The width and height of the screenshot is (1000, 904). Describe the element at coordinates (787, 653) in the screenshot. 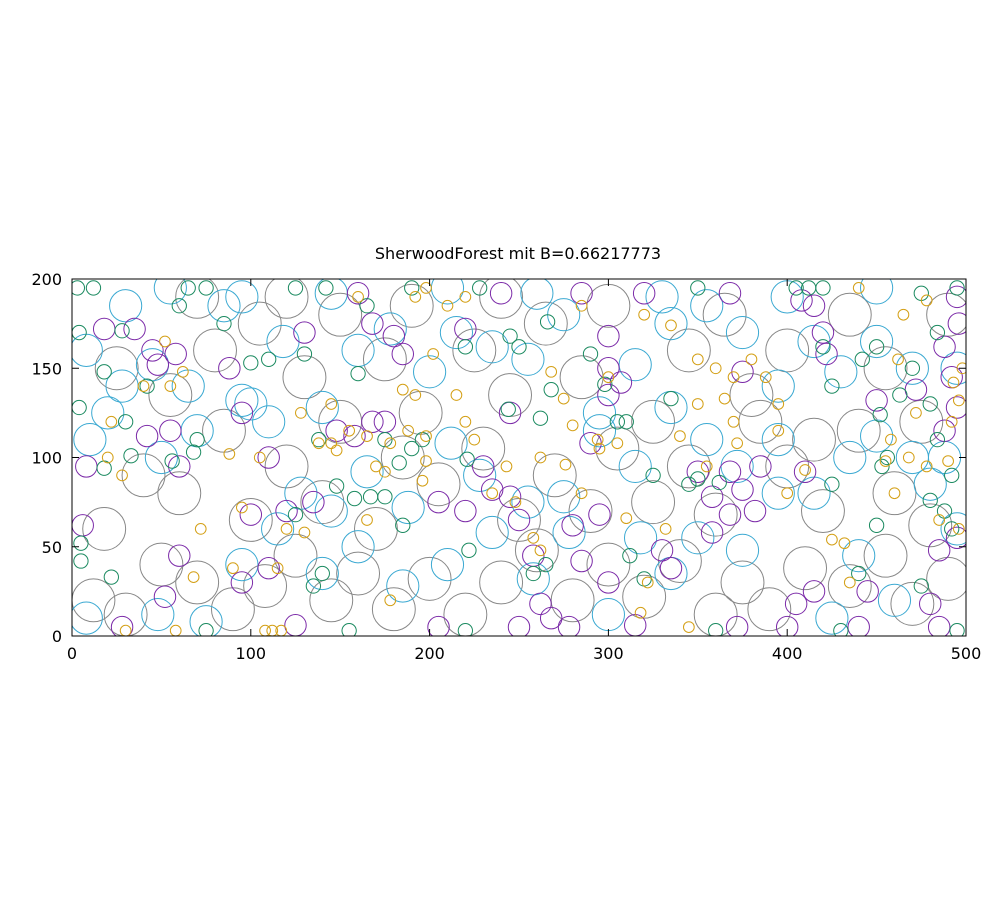

I see `x-tick-label: 400` at that location.